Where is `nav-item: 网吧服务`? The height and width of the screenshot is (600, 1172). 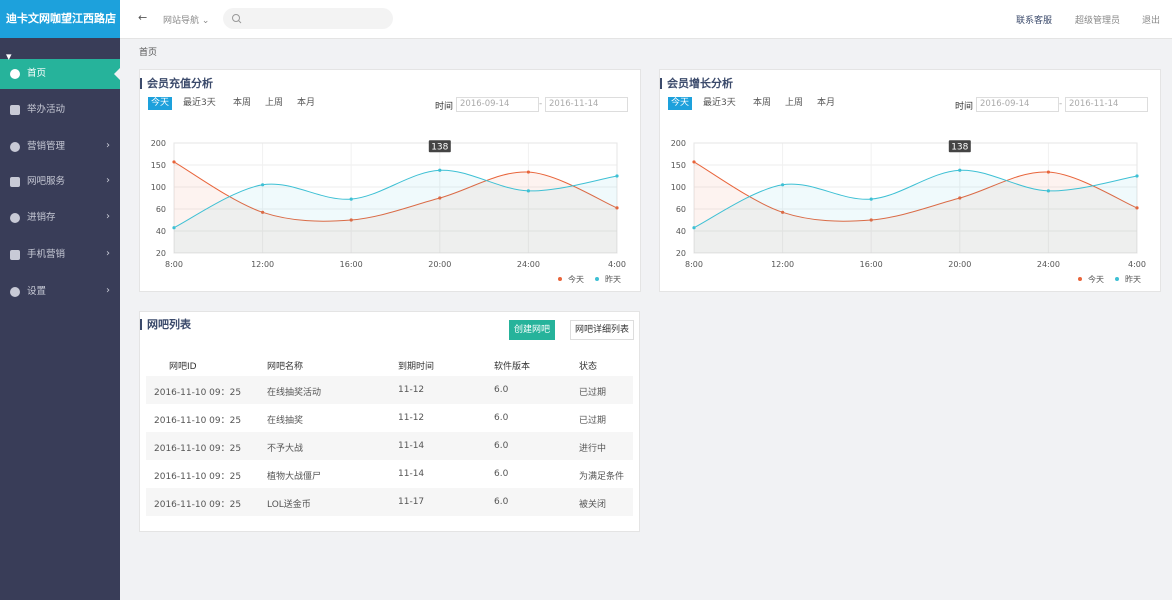
nav-item: 网吧服务 is located at coordinates (46, 181).